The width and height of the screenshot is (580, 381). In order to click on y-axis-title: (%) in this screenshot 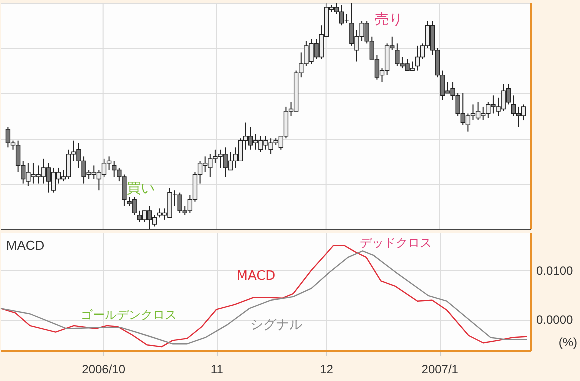, I will do `click(568, 343)`.